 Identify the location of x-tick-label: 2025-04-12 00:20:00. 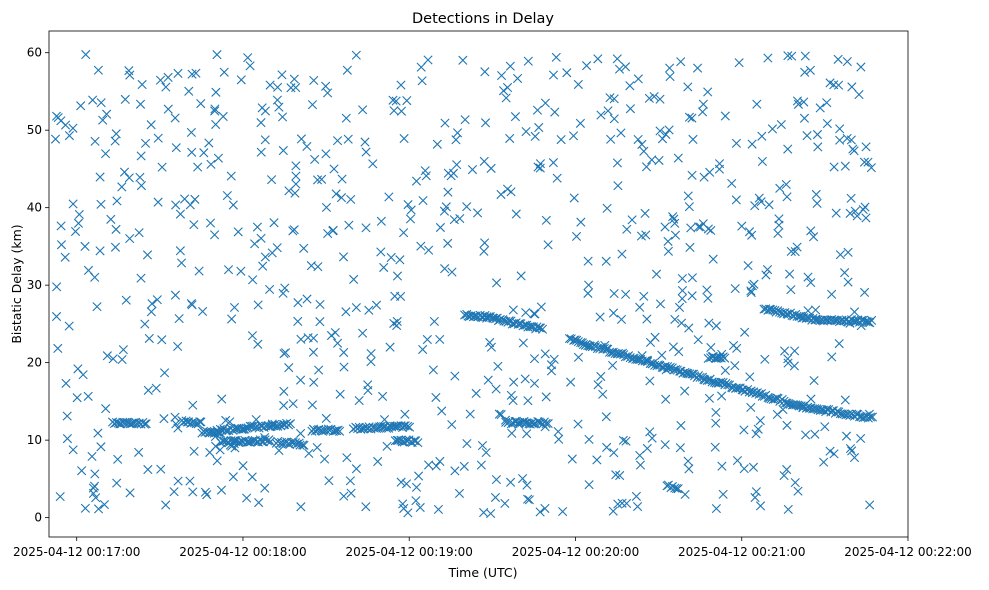
(575, 552).